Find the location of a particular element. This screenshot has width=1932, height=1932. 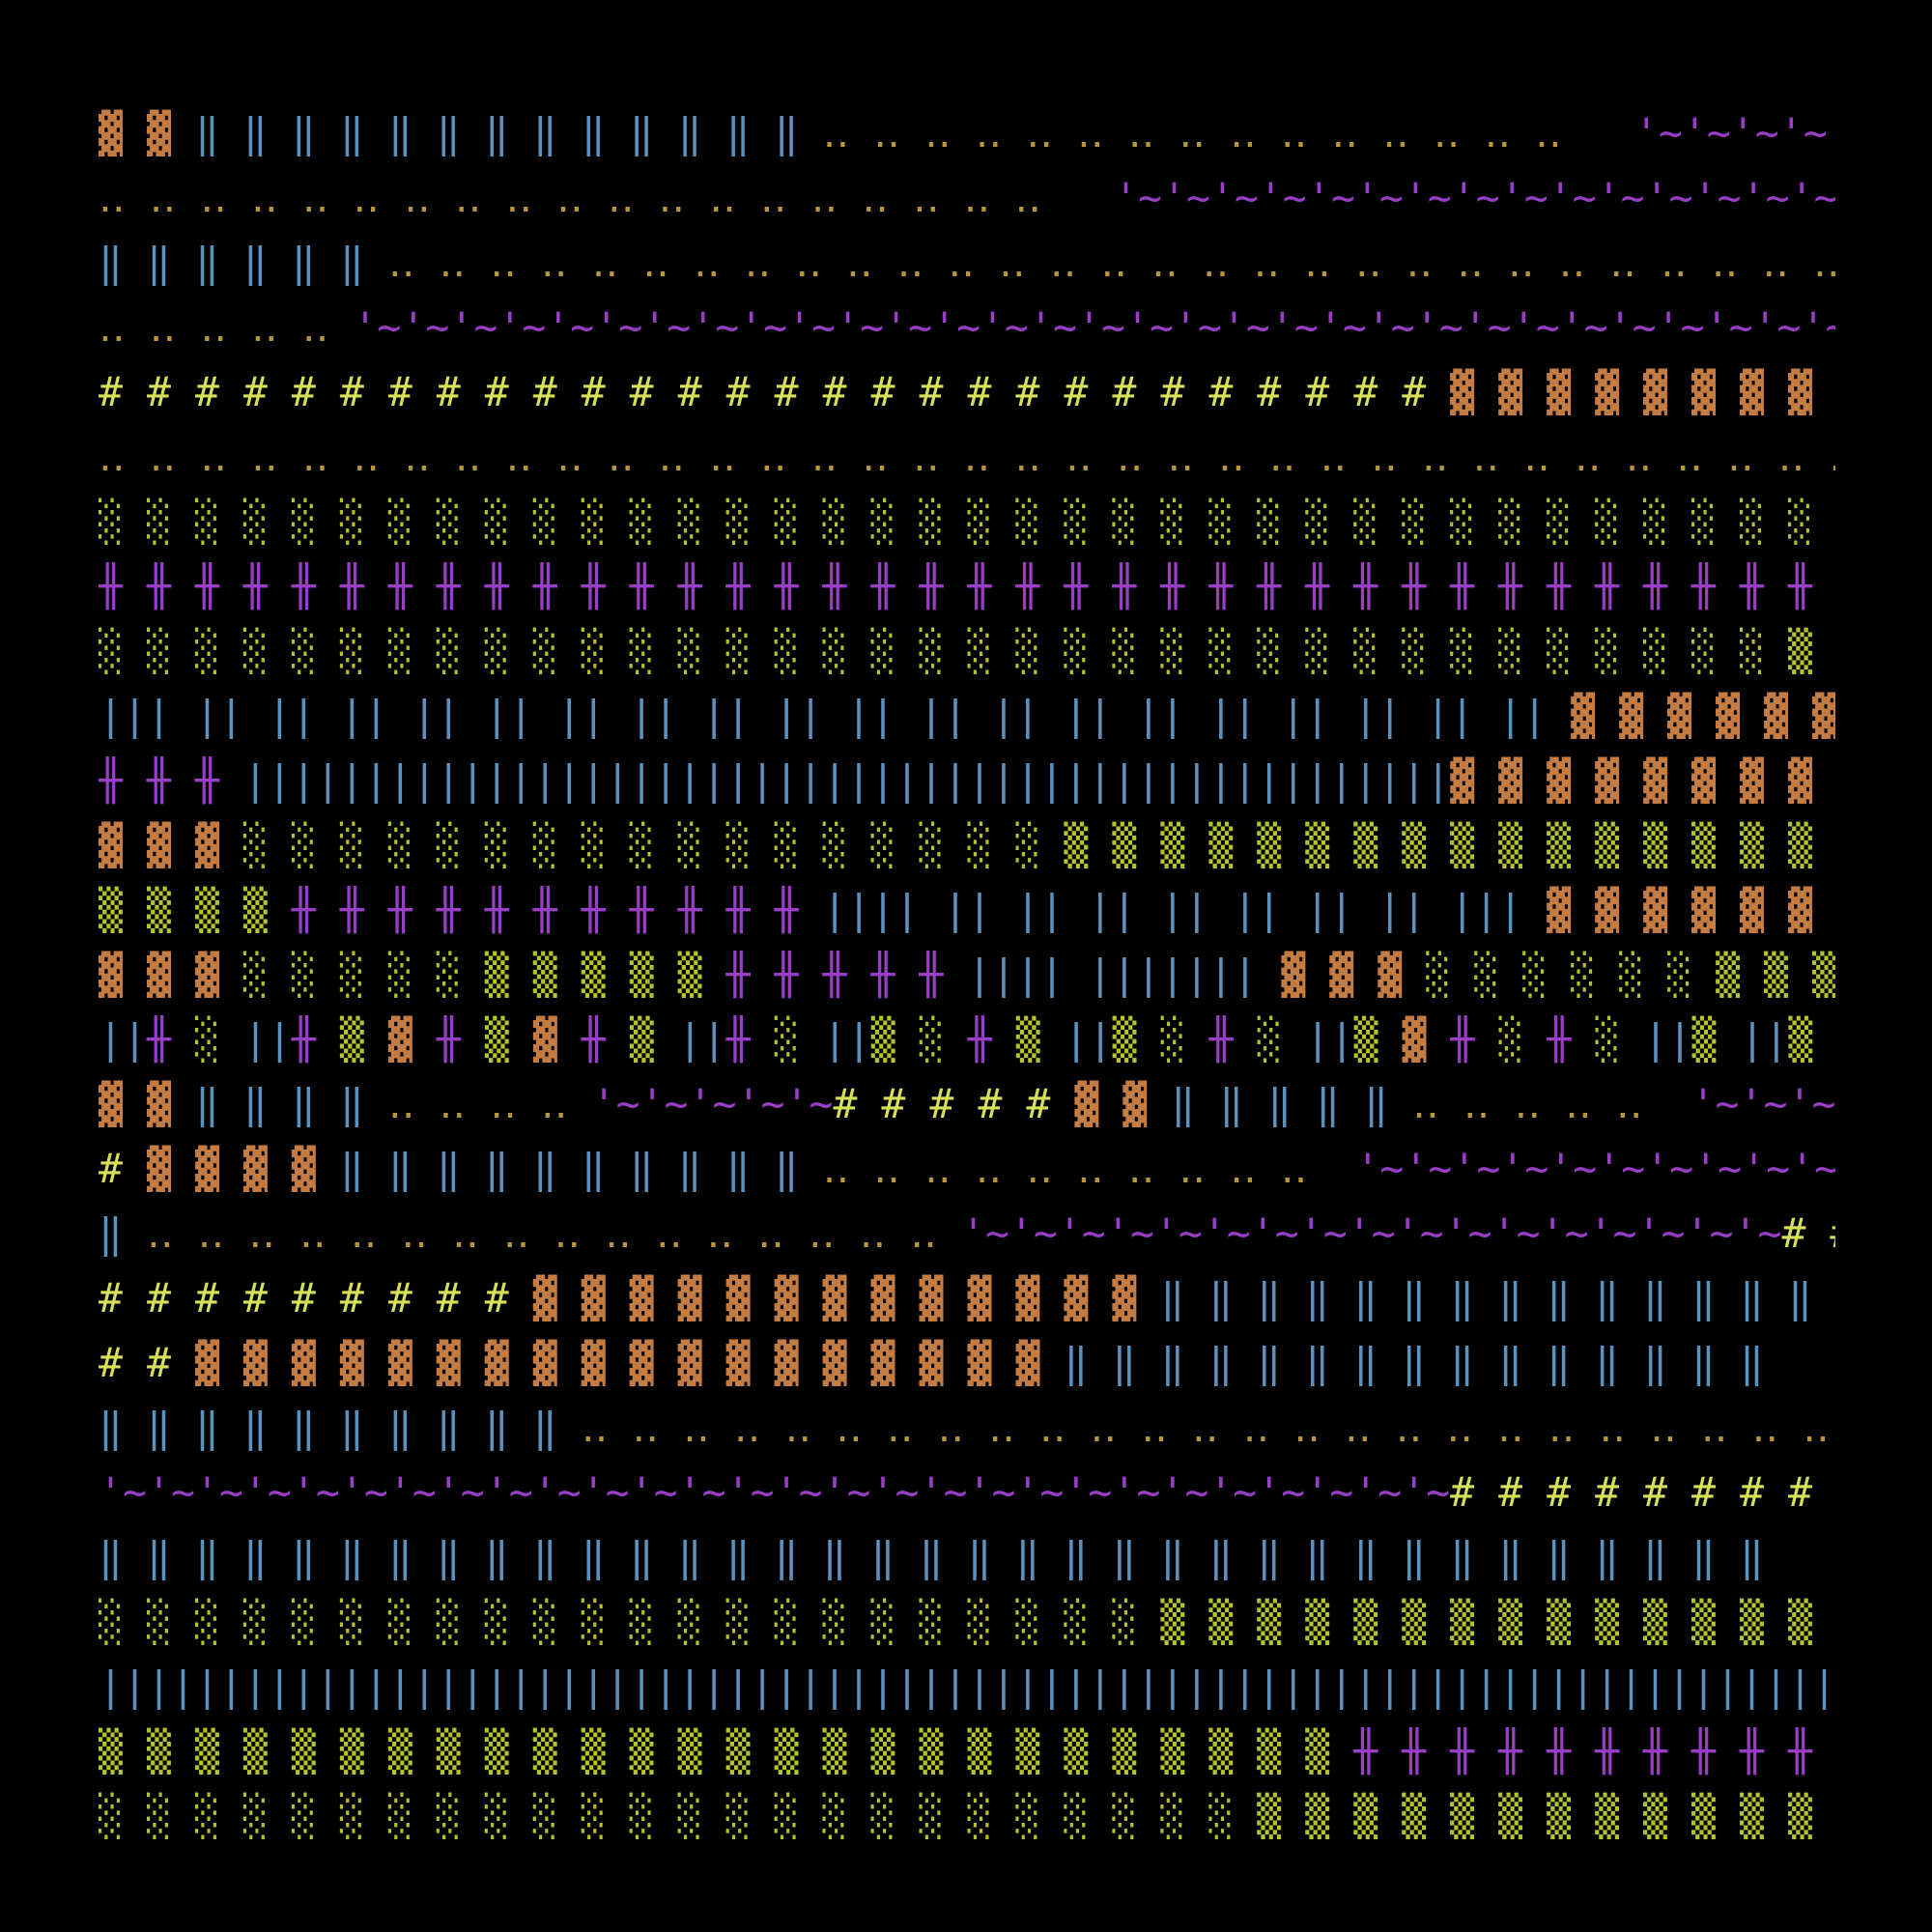

glyph-run: ╫ ╫ ╫ is located at coordinates (171, 780).